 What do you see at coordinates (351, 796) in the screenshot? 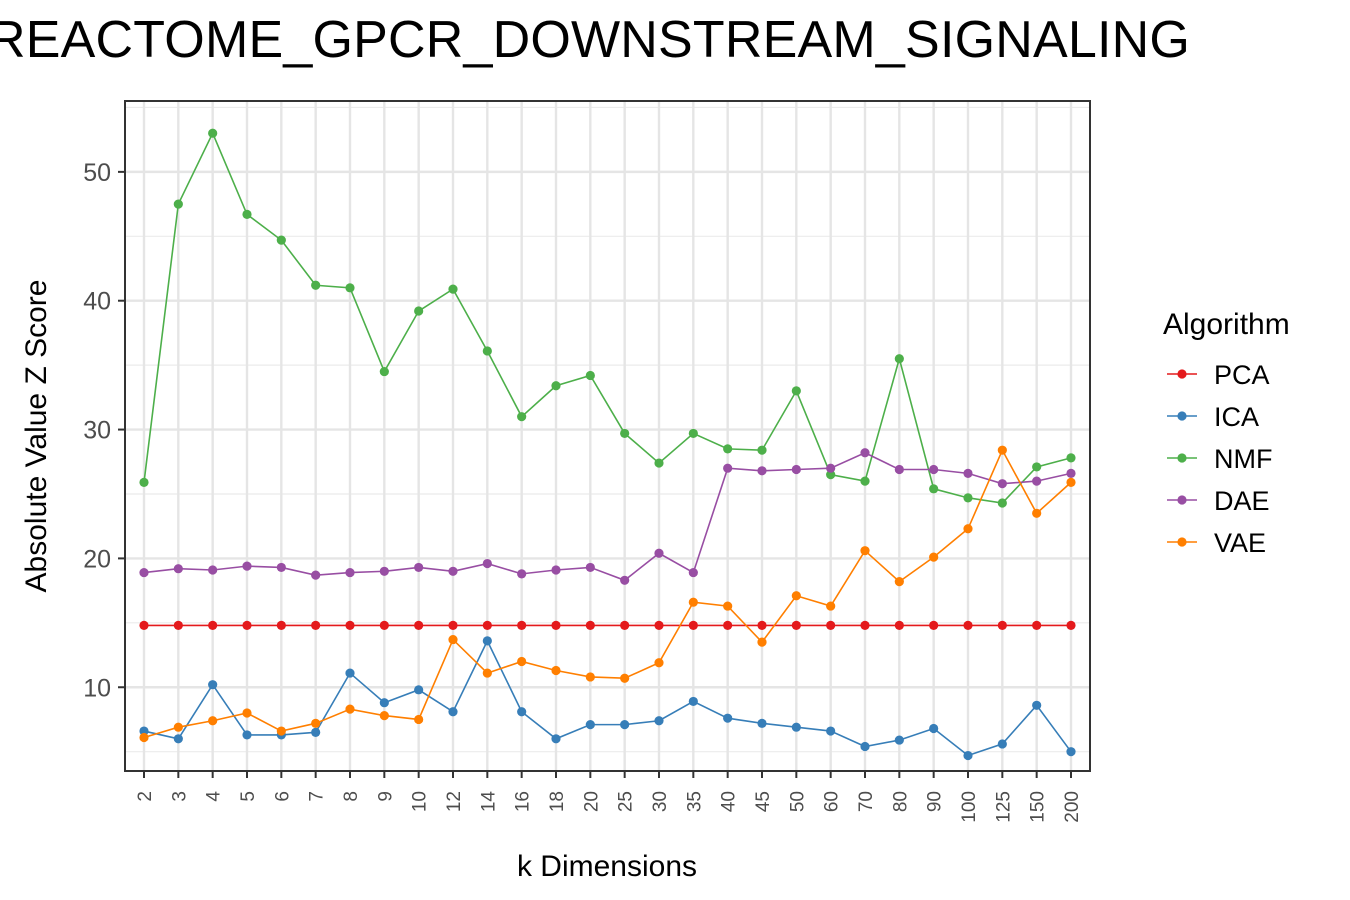
I see `x-tick-label: 8` at bounding box center [351, 796].